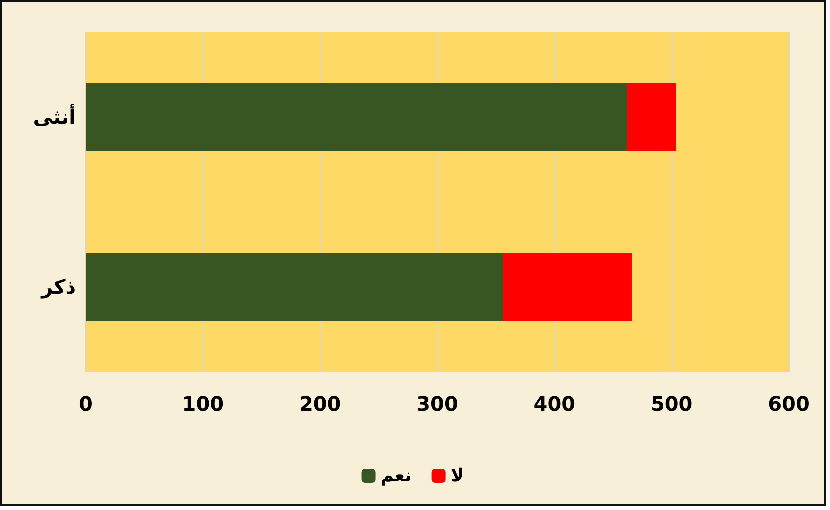  What do you see at coordinates (58, 287) in the screenshot?
I see `y-tick-label: ذكر` at bounding box center [58, 287].